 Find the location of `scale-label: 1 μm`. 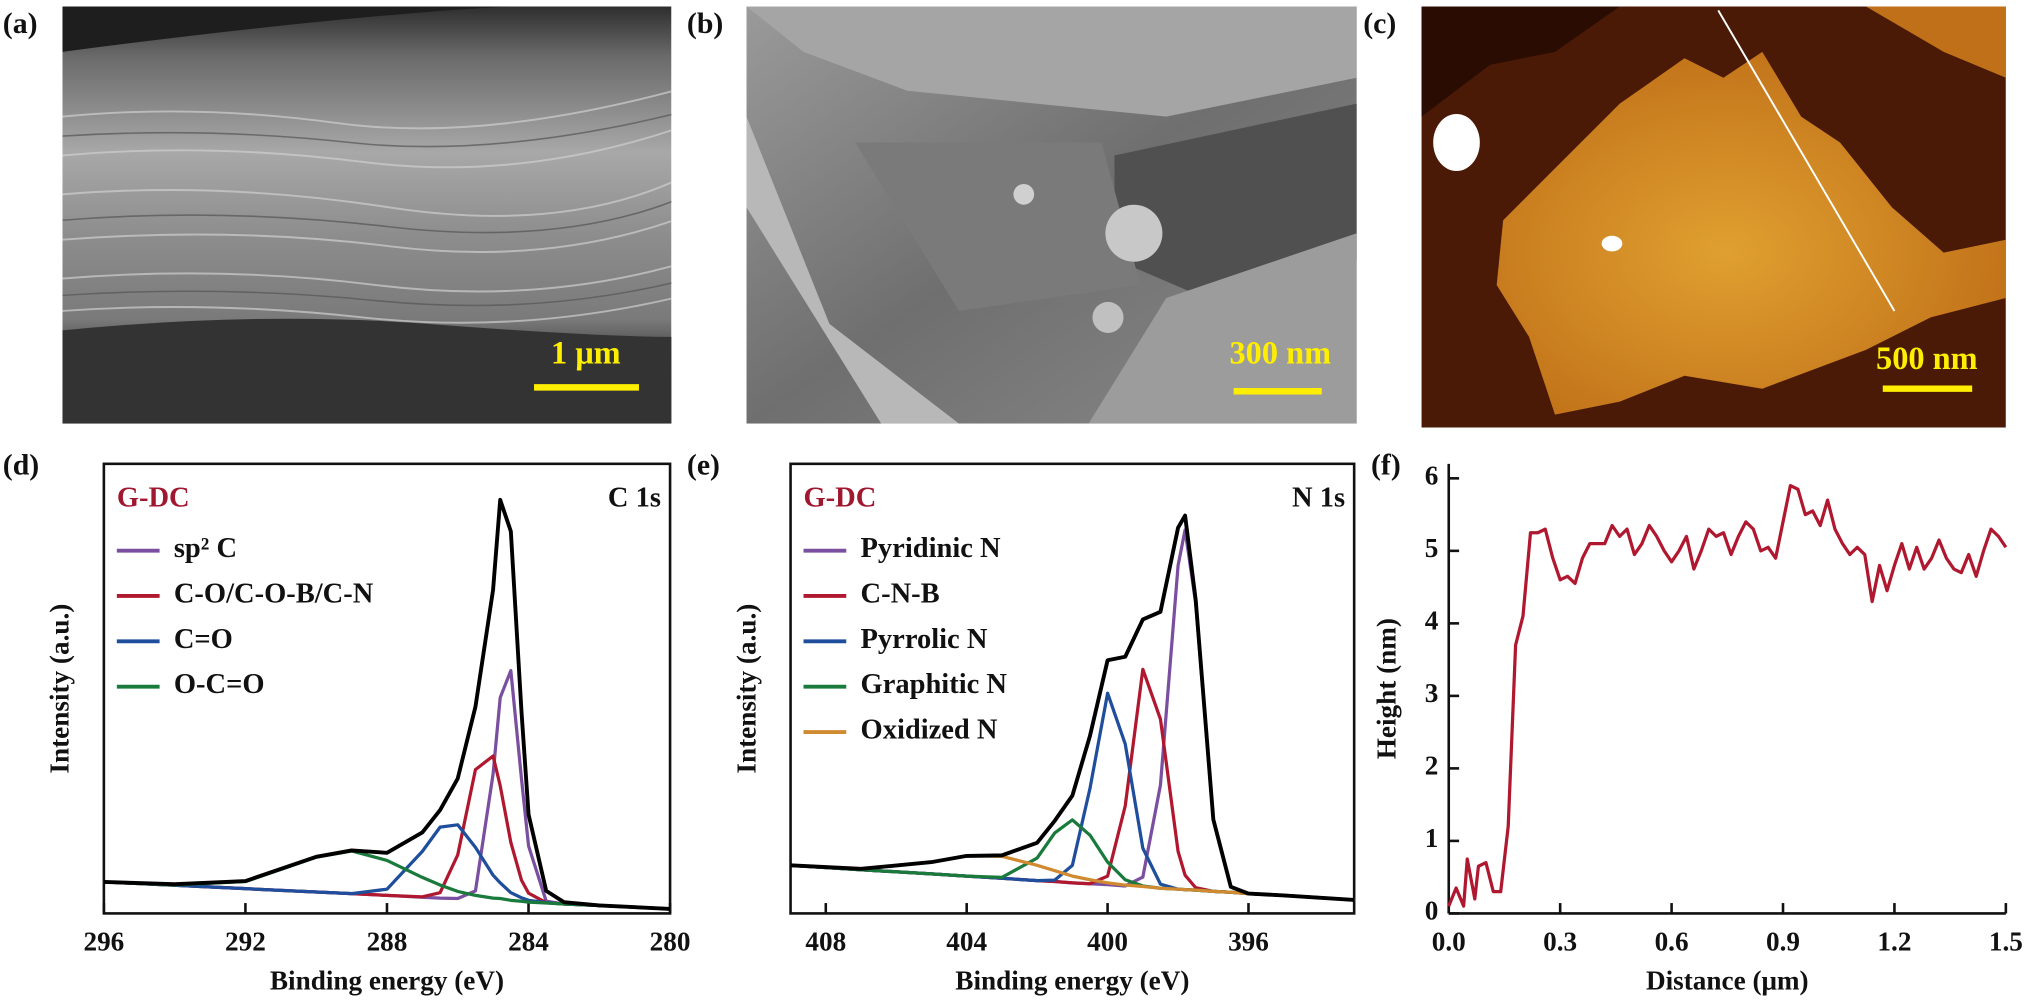

scale-label: 1 μm is located at coordinates (586, 354).